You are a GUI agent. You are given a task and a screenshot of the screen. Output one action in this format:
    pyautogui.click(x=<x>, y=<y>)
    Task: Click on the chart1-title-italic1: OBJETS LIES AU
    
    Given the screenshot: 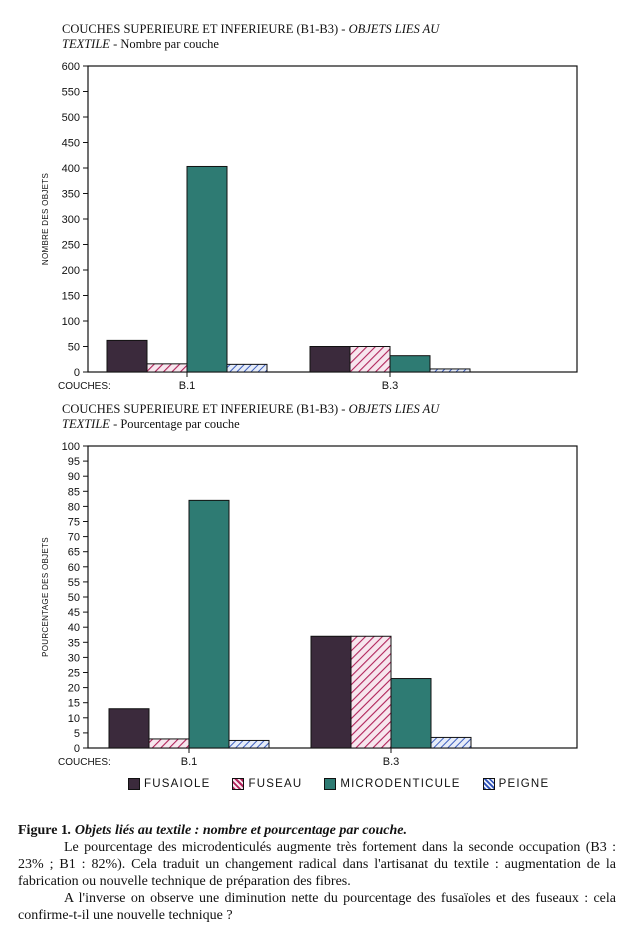 What is the action you would take?
    pyautogui.click(x=394, y=29)
    